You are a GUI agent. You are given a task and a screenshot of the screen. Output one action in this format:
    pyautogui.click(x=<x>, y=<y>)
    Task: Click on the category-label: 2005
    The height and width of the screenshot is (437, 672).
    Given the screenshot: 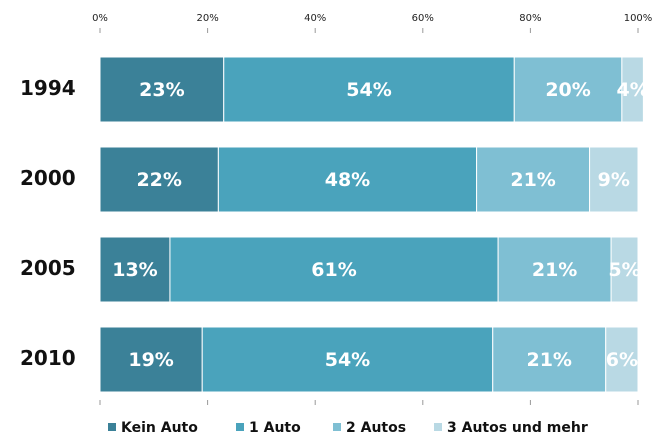 What is the action you would take?
    pyautogui.click(x=48, y=268)
    